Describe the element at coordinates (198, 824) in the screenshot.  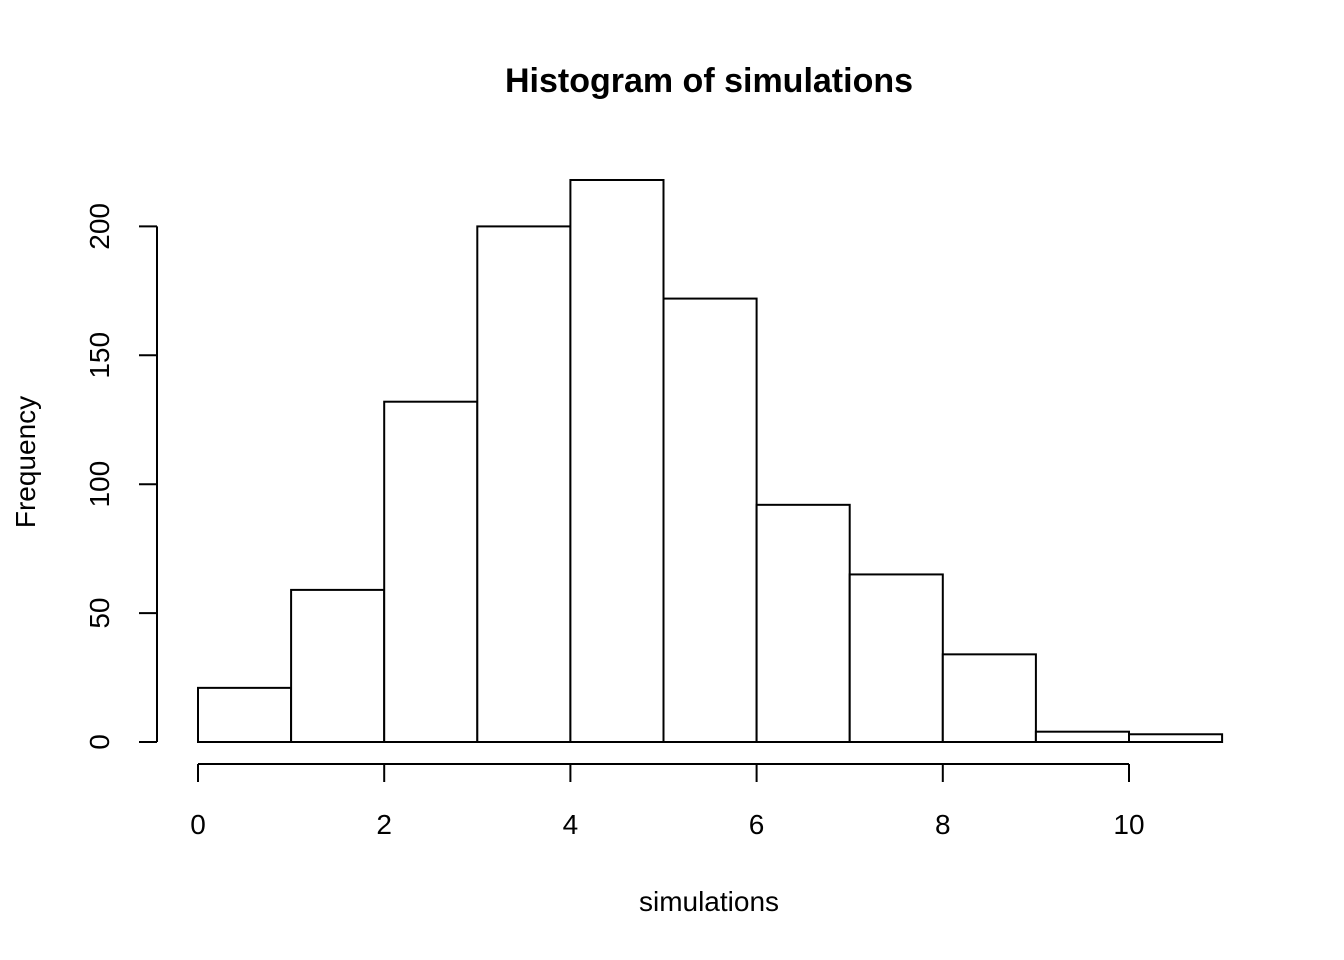
I see `x-tick-label-0: 0` at that location.